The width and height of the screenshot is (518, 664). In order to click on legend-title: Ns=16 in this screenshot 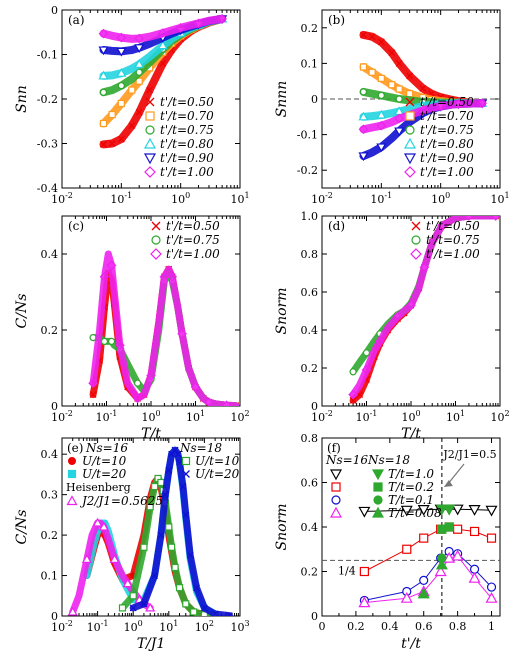, I will do `click(106, 448)`.